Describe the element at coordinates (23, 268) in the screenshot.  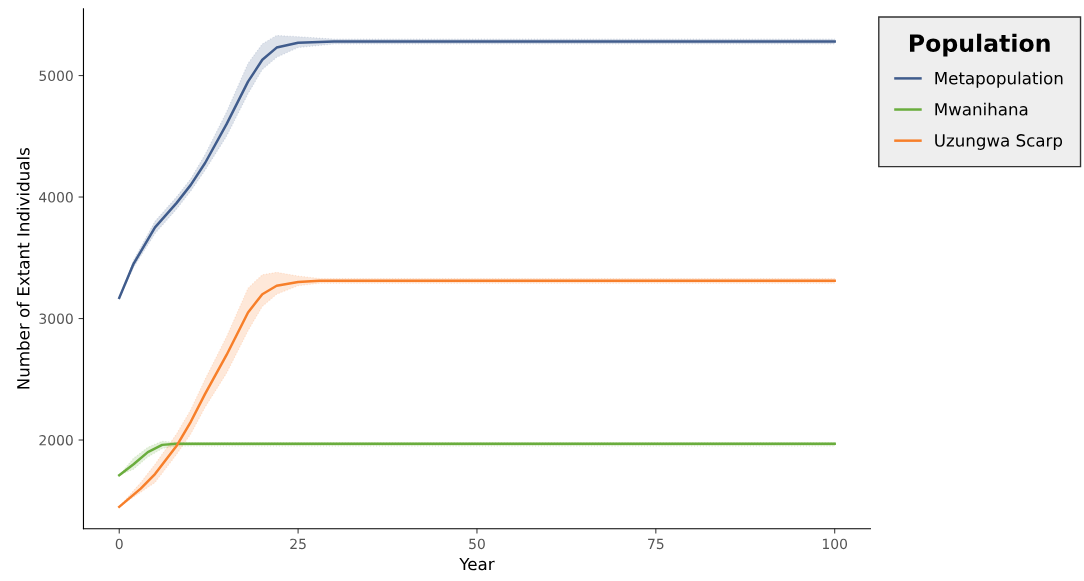
I see `y-axis-title: Number of Extant Individuals` at that location.